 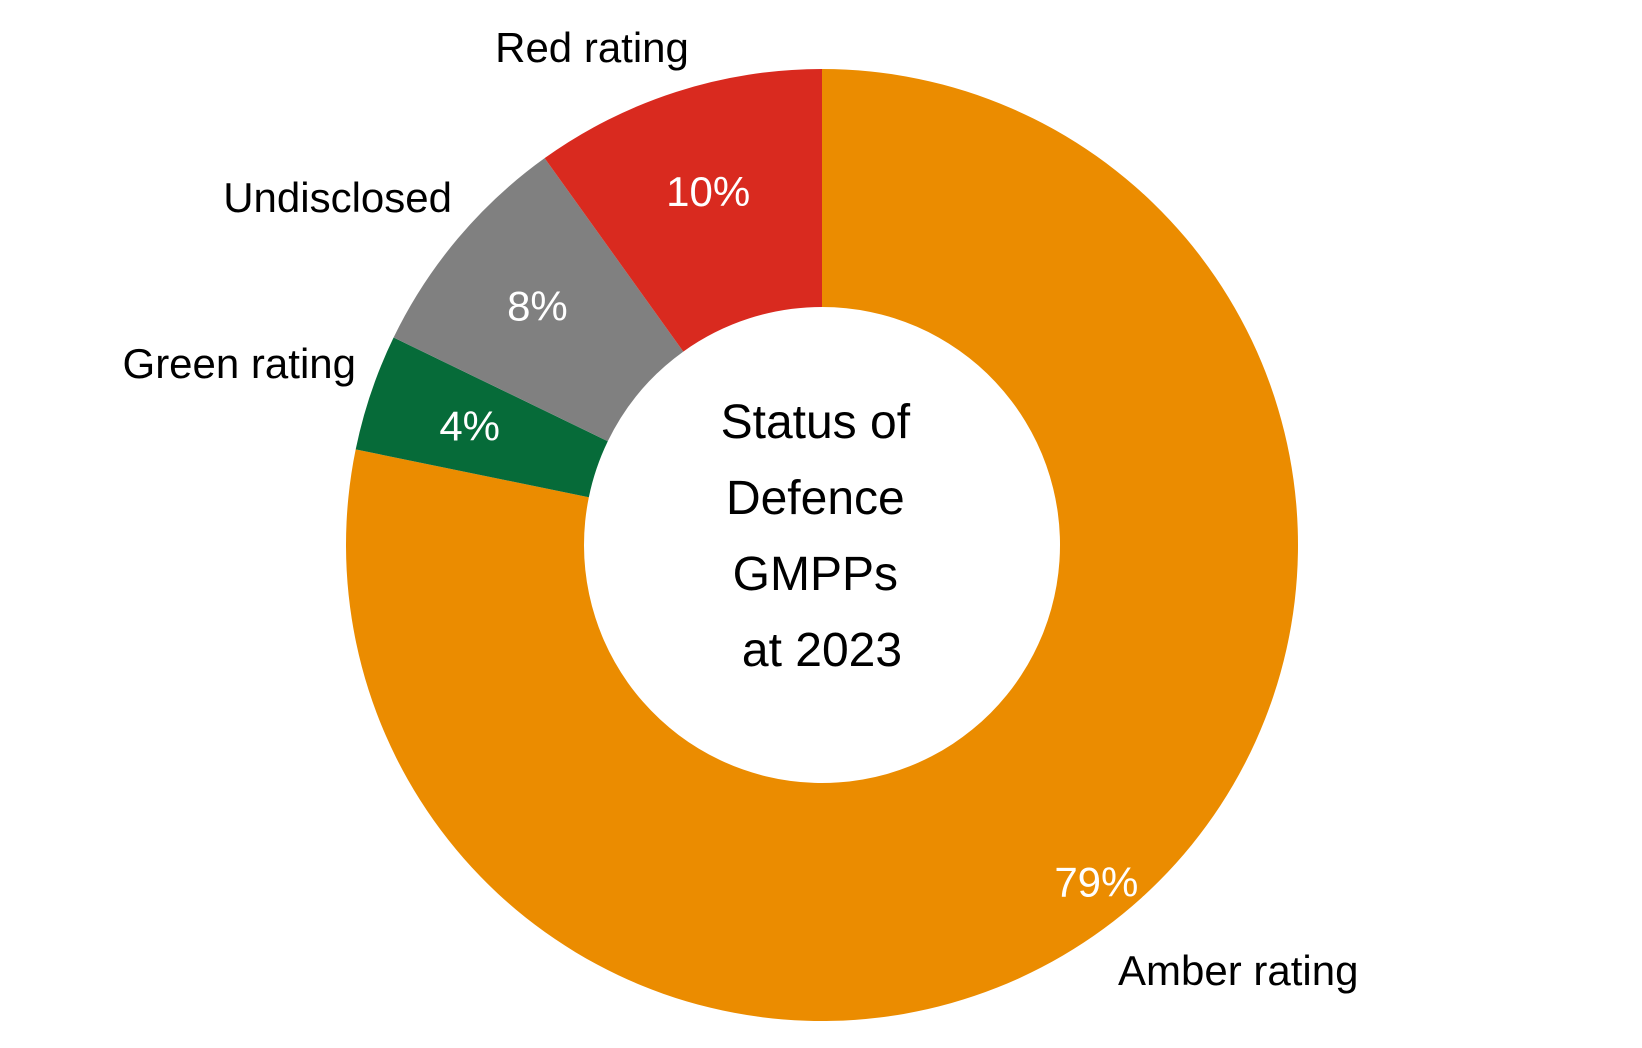 I want to click on value-label: 8%, so click(x=537, y=305).